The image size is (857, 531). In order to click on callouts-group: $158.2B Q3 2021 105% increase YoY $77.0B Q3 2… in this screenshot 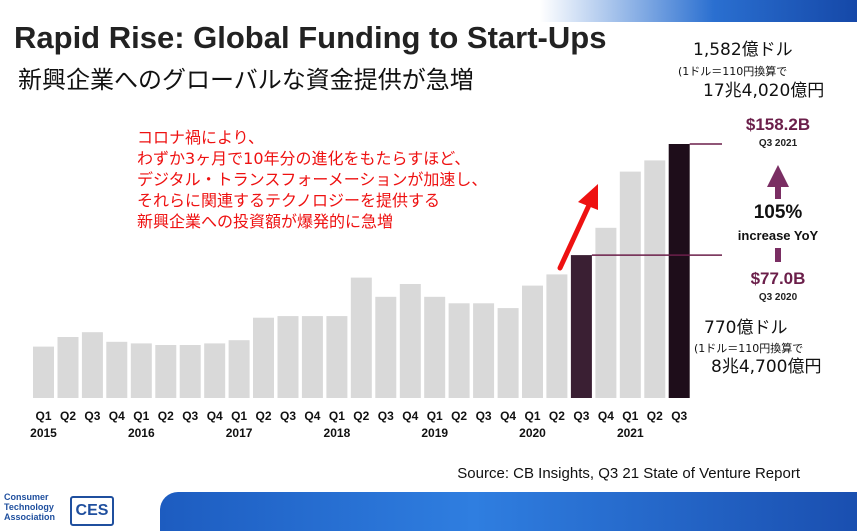, I will do `click(705, 209)`.